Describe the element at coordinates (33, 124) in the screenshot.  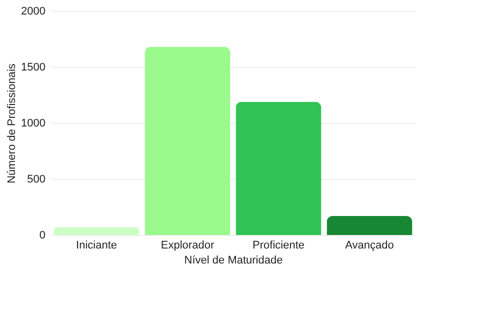
I see `y-tick-label: 1000` at that location.